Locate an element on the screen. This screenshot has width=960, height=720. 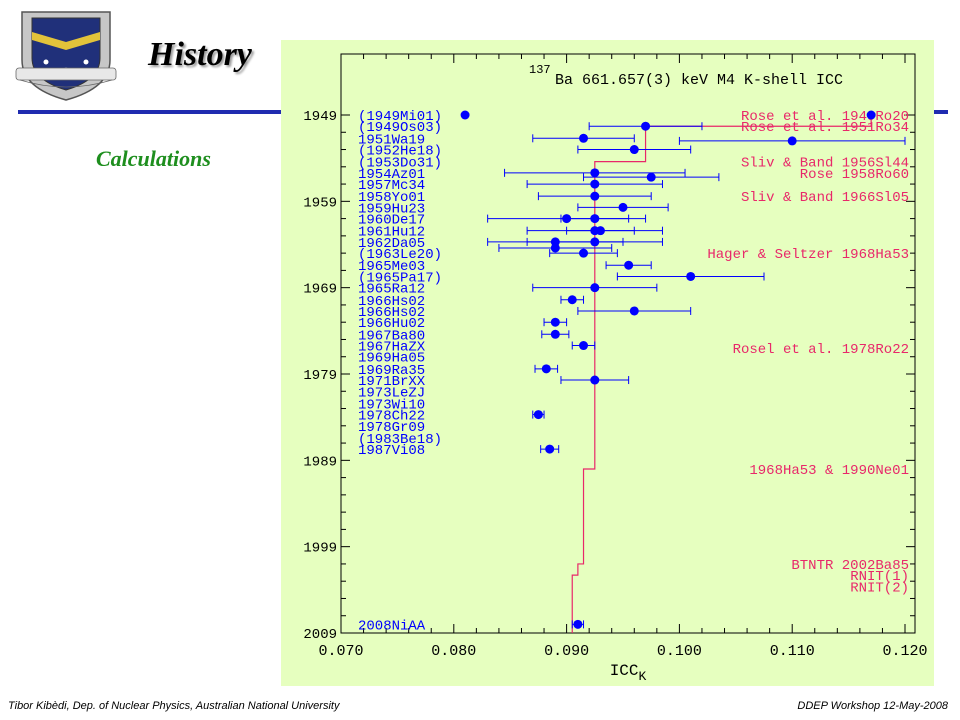
reference-label: 1969Ha05 is located at coordinates (391, 359).